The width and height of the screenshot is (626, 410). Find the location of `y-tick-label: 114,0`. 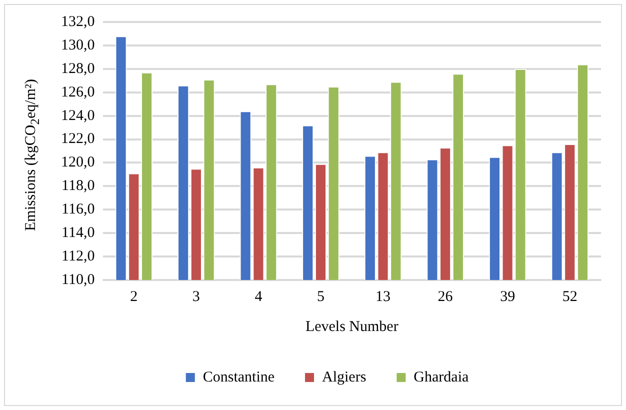

y-tick-label: 114,0 is located at coordinates (78, 233).